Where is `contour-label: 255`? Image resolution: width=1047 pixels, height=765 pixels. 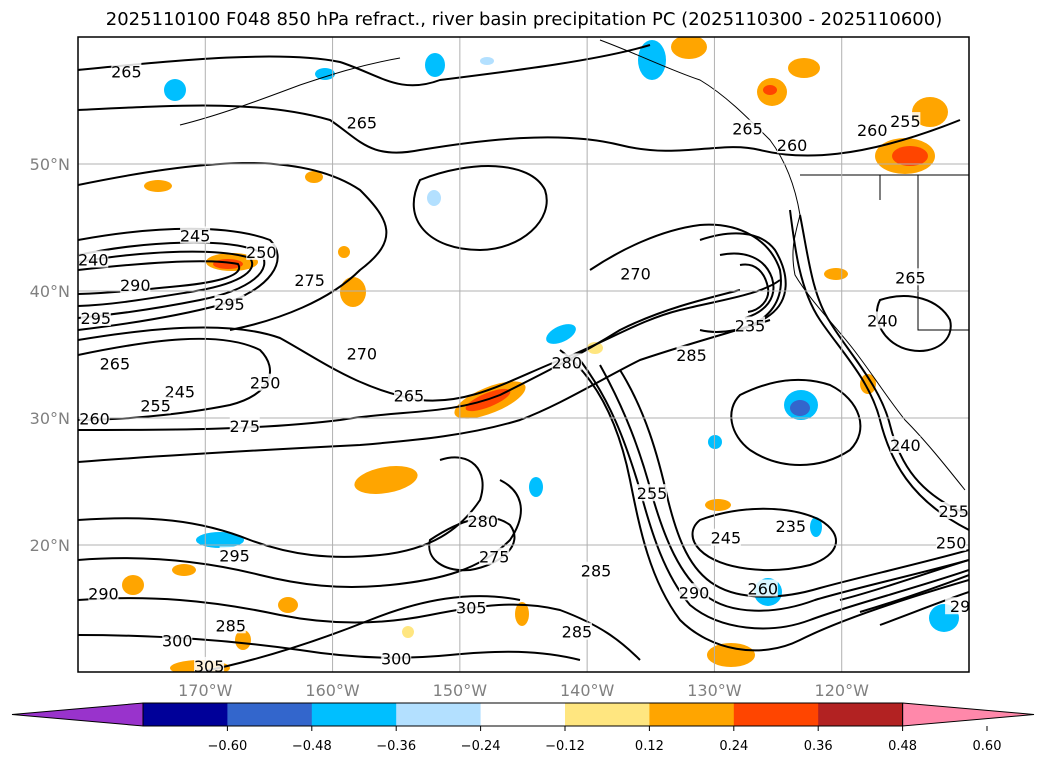
contour-label: 255 is located at coordinates (652, 493).